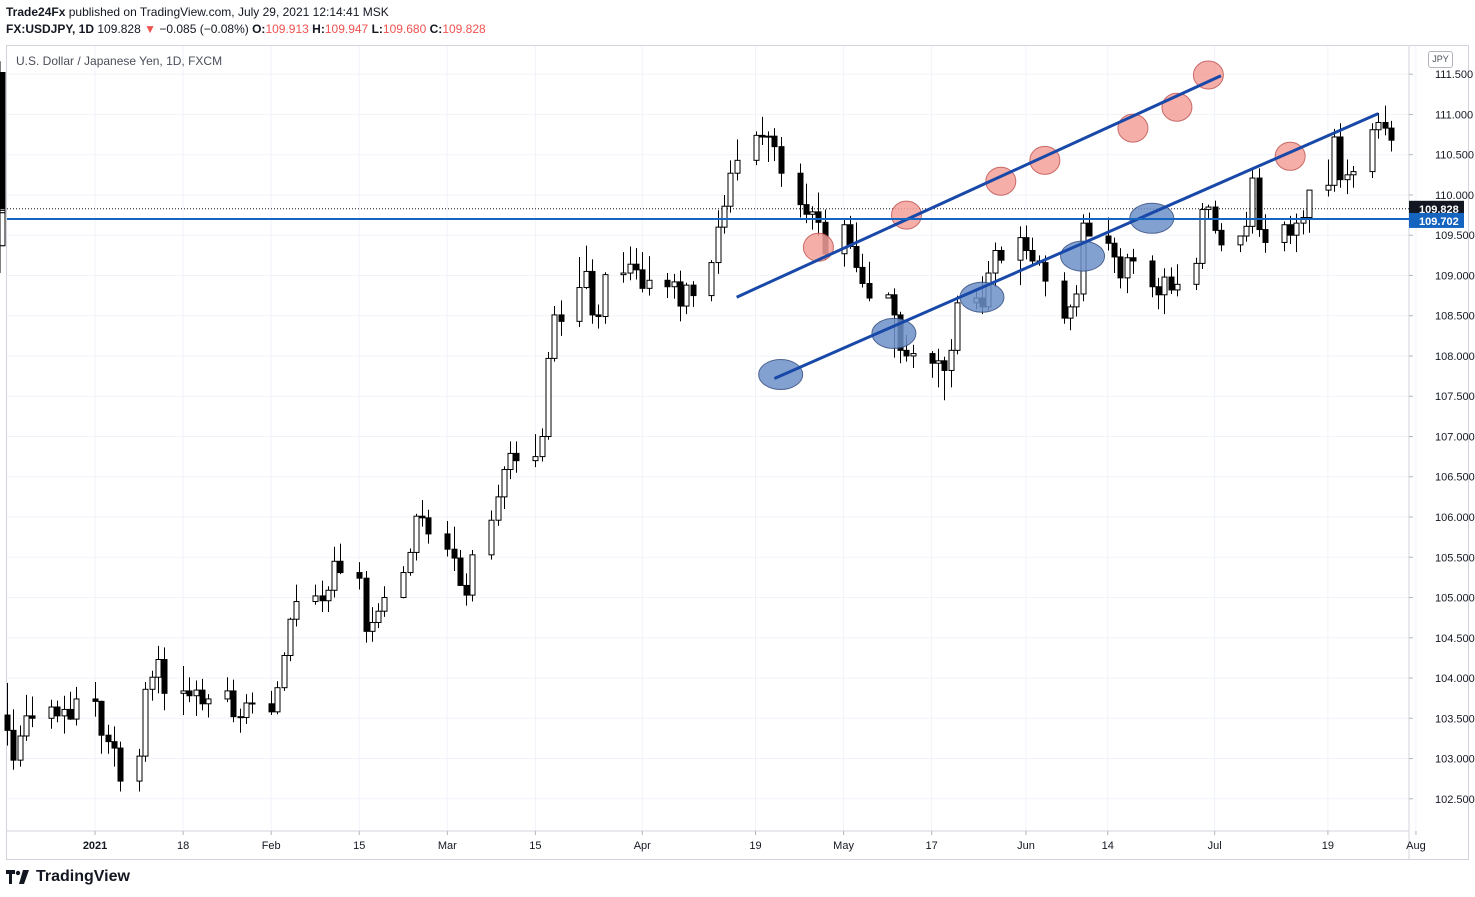 This screenshot has width=1475, height=897. Describe the element at coordinates (68, 877) in the screenshot. I see `tradingview-logo: TradingView` at that location.